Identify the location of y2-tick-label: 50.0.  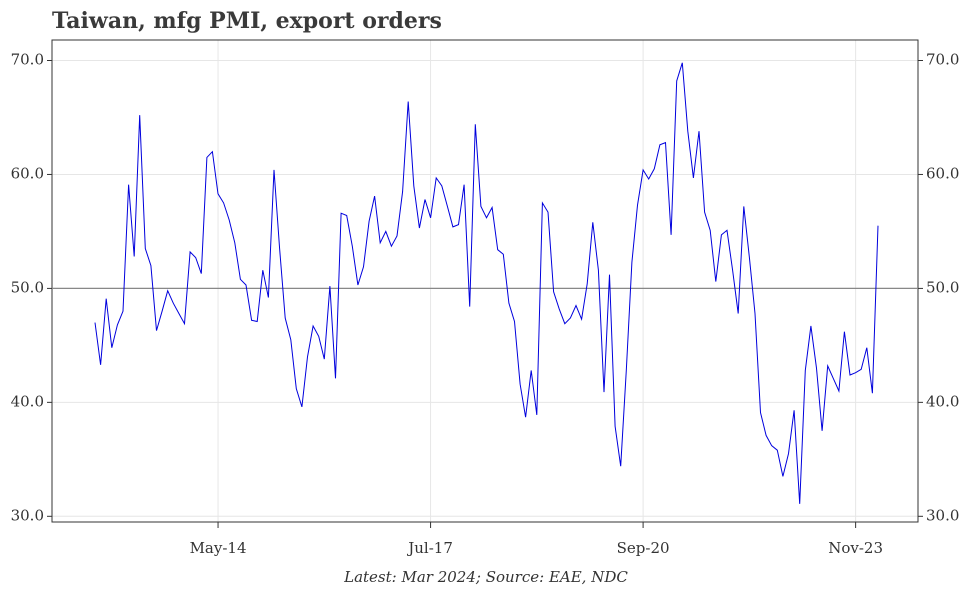
(942, 287).